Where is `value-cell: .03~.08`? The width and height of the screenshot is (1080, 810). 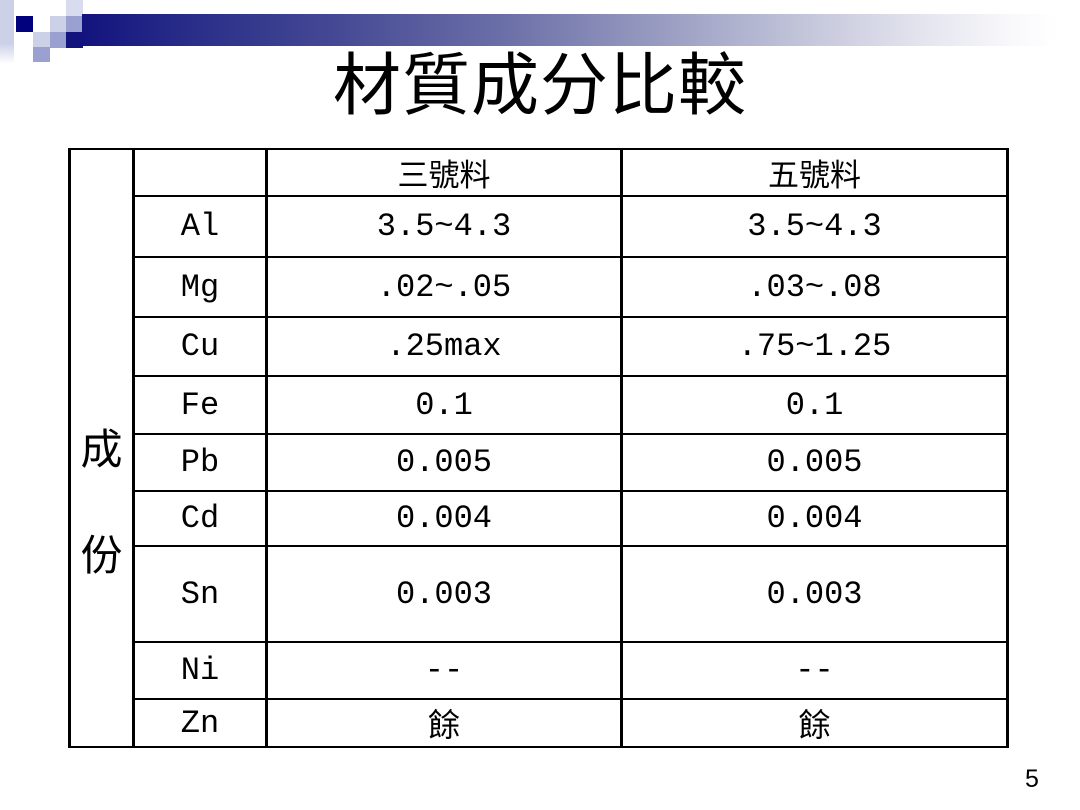 value-cell: .03~.08 is located at coordinates (814, 287).